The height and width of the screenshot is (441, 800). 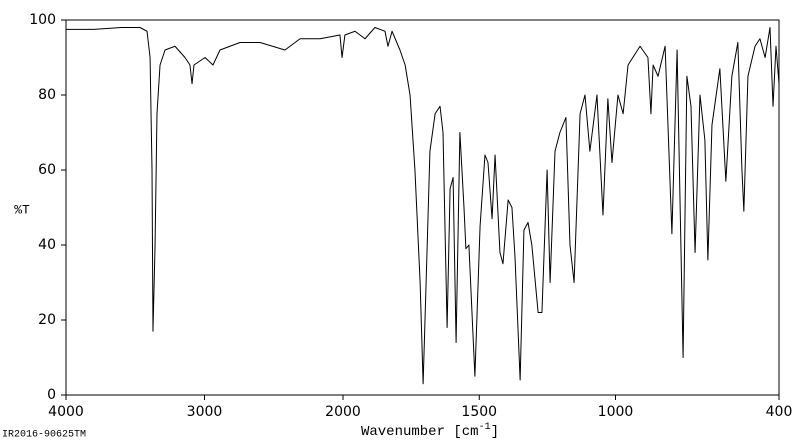 What do you see at coordinates (343, 412) in the screenshot?
I see `x-tick-label: 2000` at bounding box center [343, 412].